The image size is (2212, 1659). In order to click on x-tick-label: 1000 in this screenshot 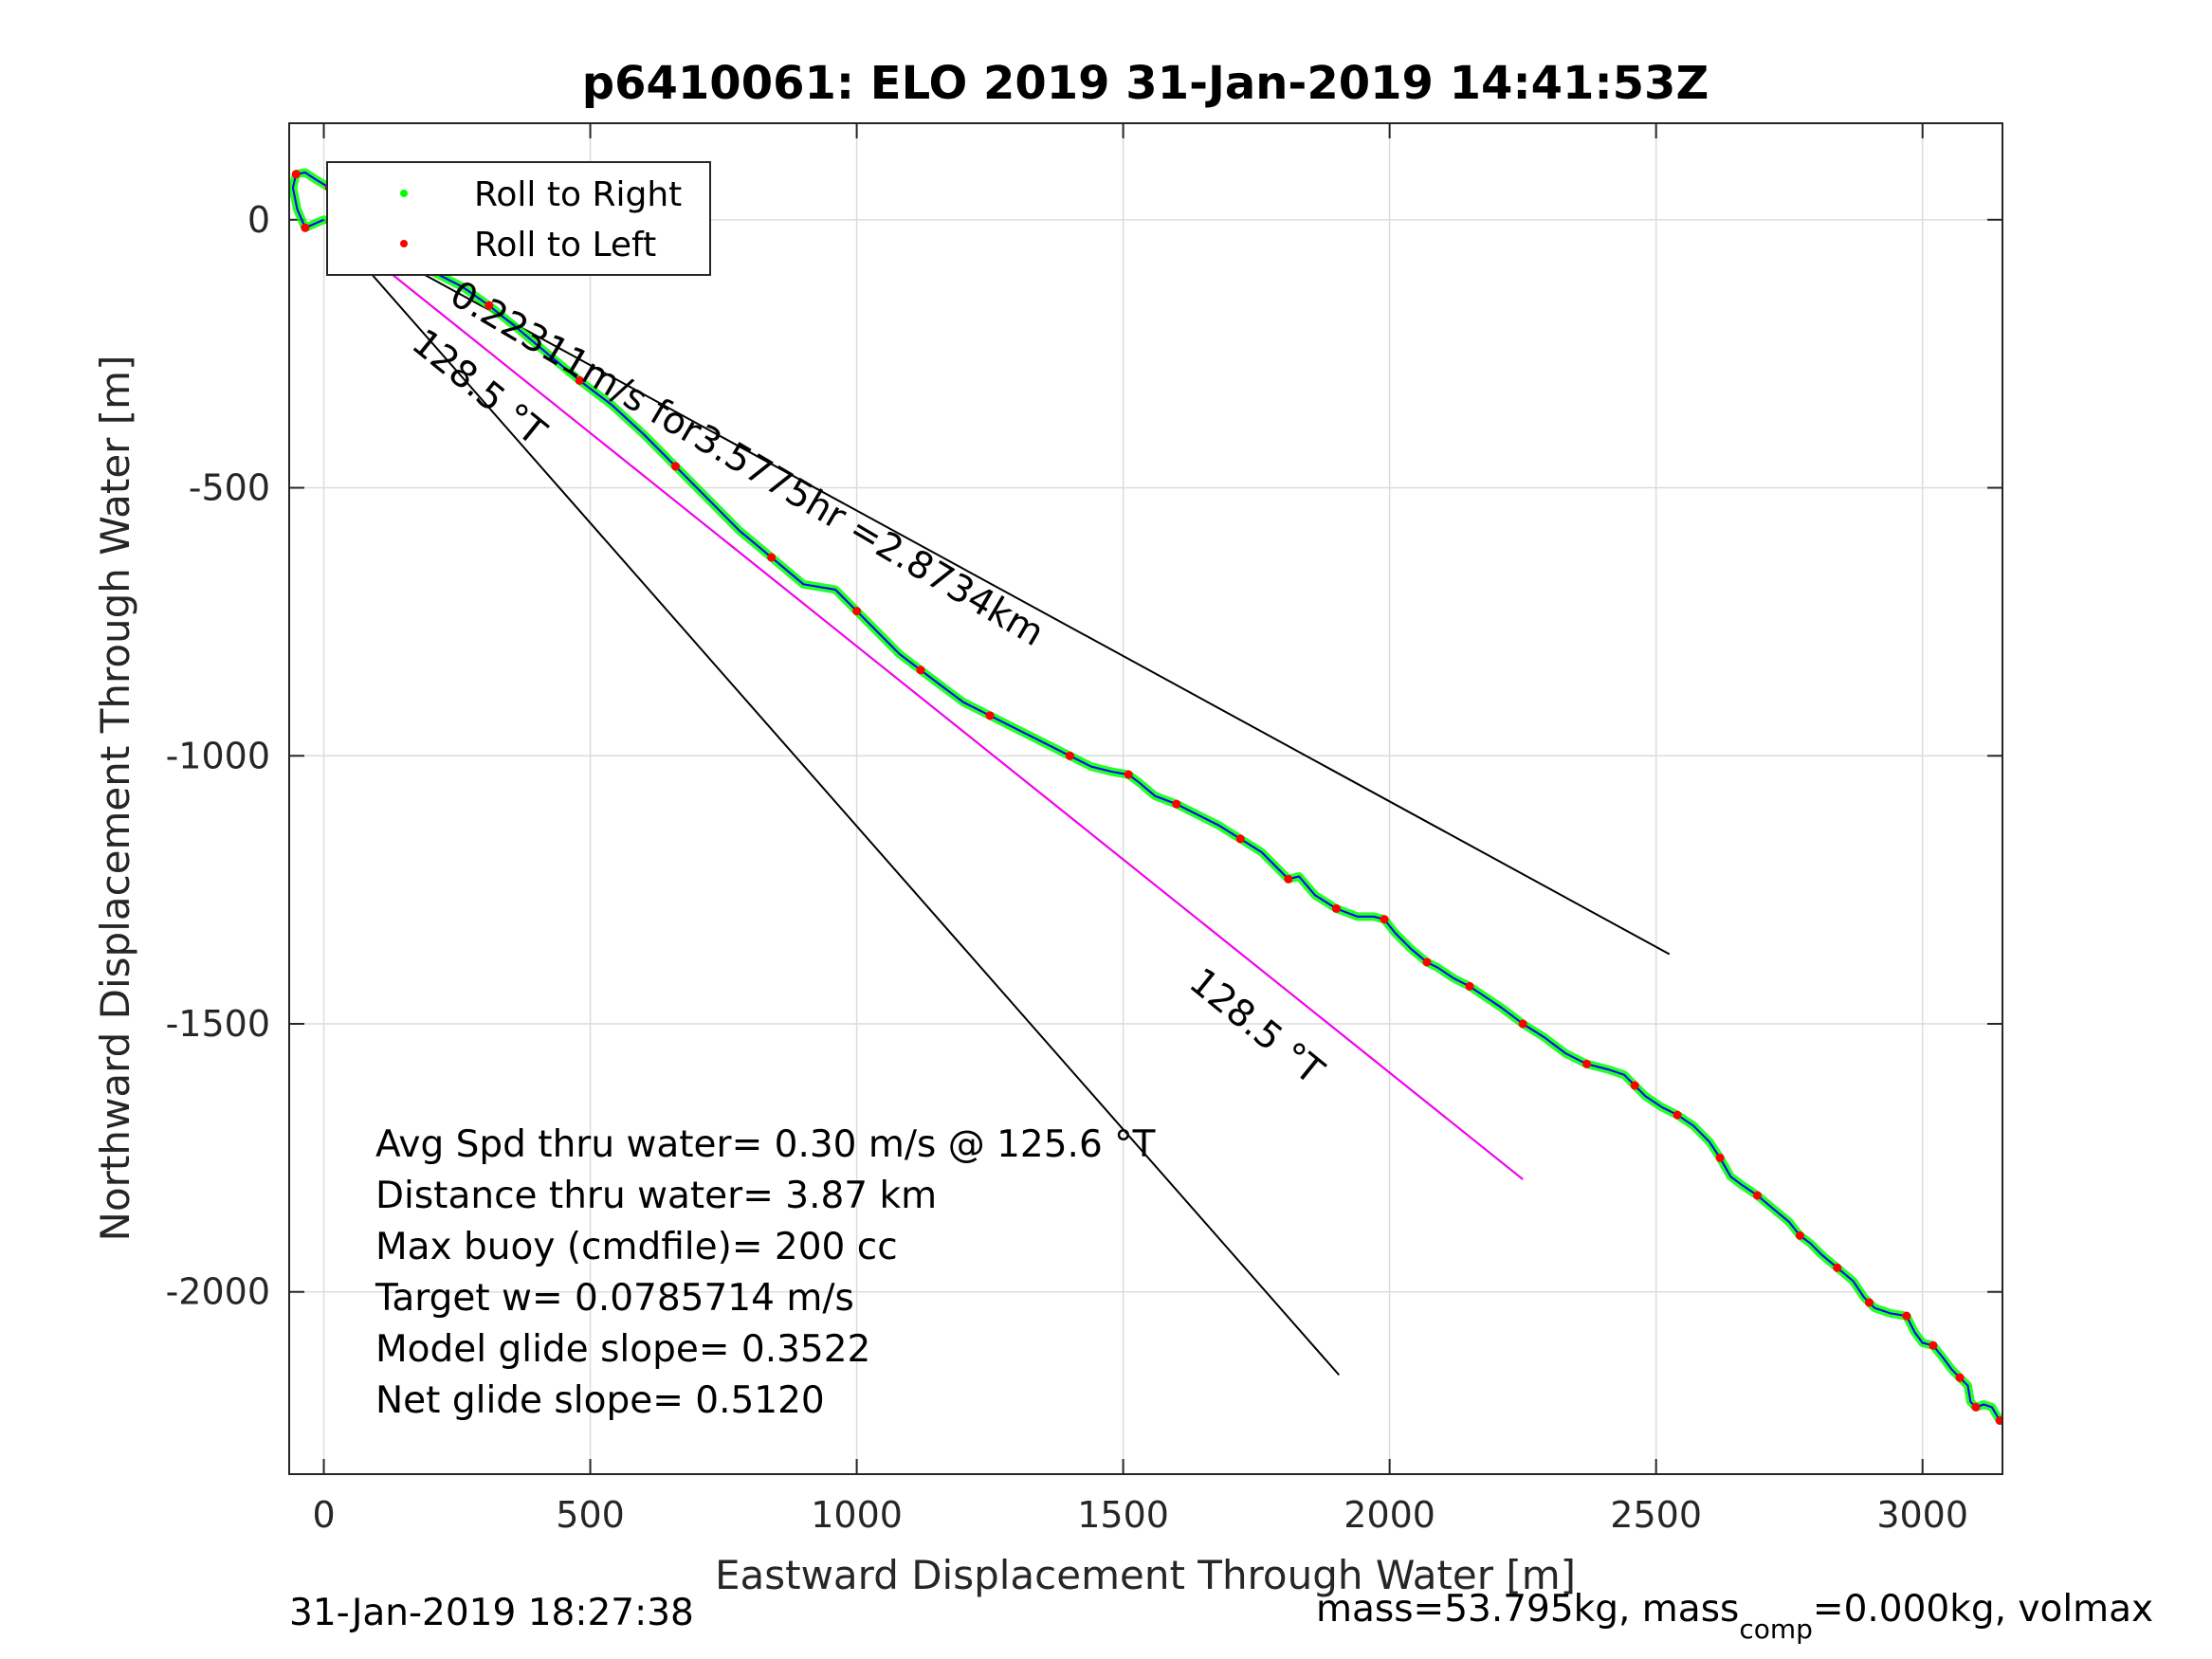, I will do `click(857, 1515)`.